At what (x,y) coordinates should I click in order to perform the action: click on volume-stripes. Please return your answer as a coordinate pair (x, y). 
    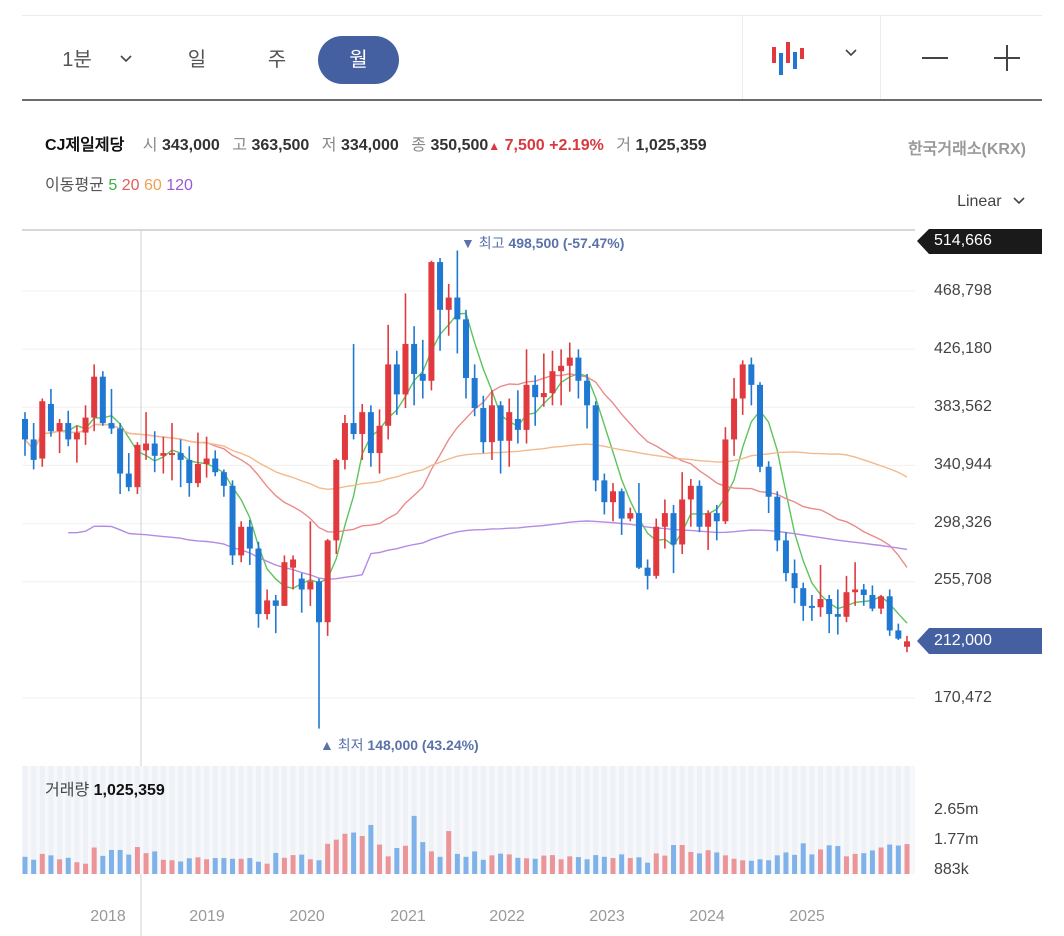
    Looking at the image, I should click on (466, 820).